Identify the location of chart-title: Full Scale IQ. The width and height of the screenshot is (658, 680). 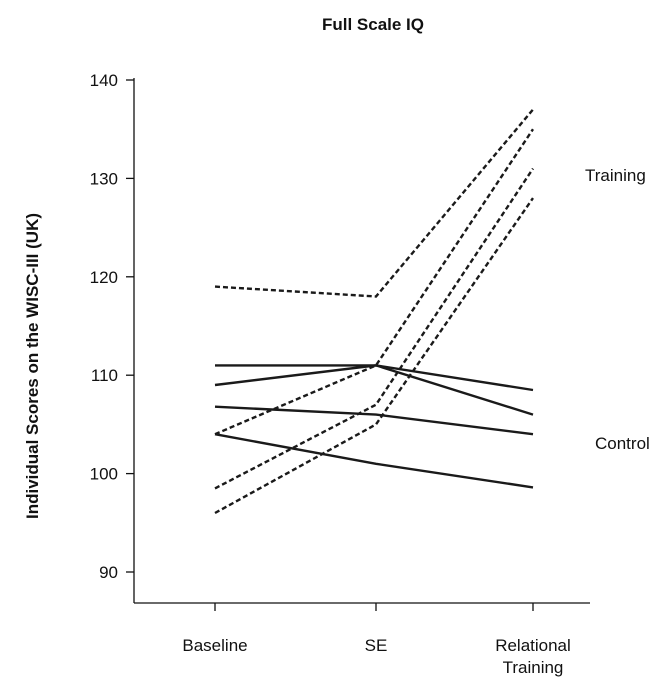
(373, 24).